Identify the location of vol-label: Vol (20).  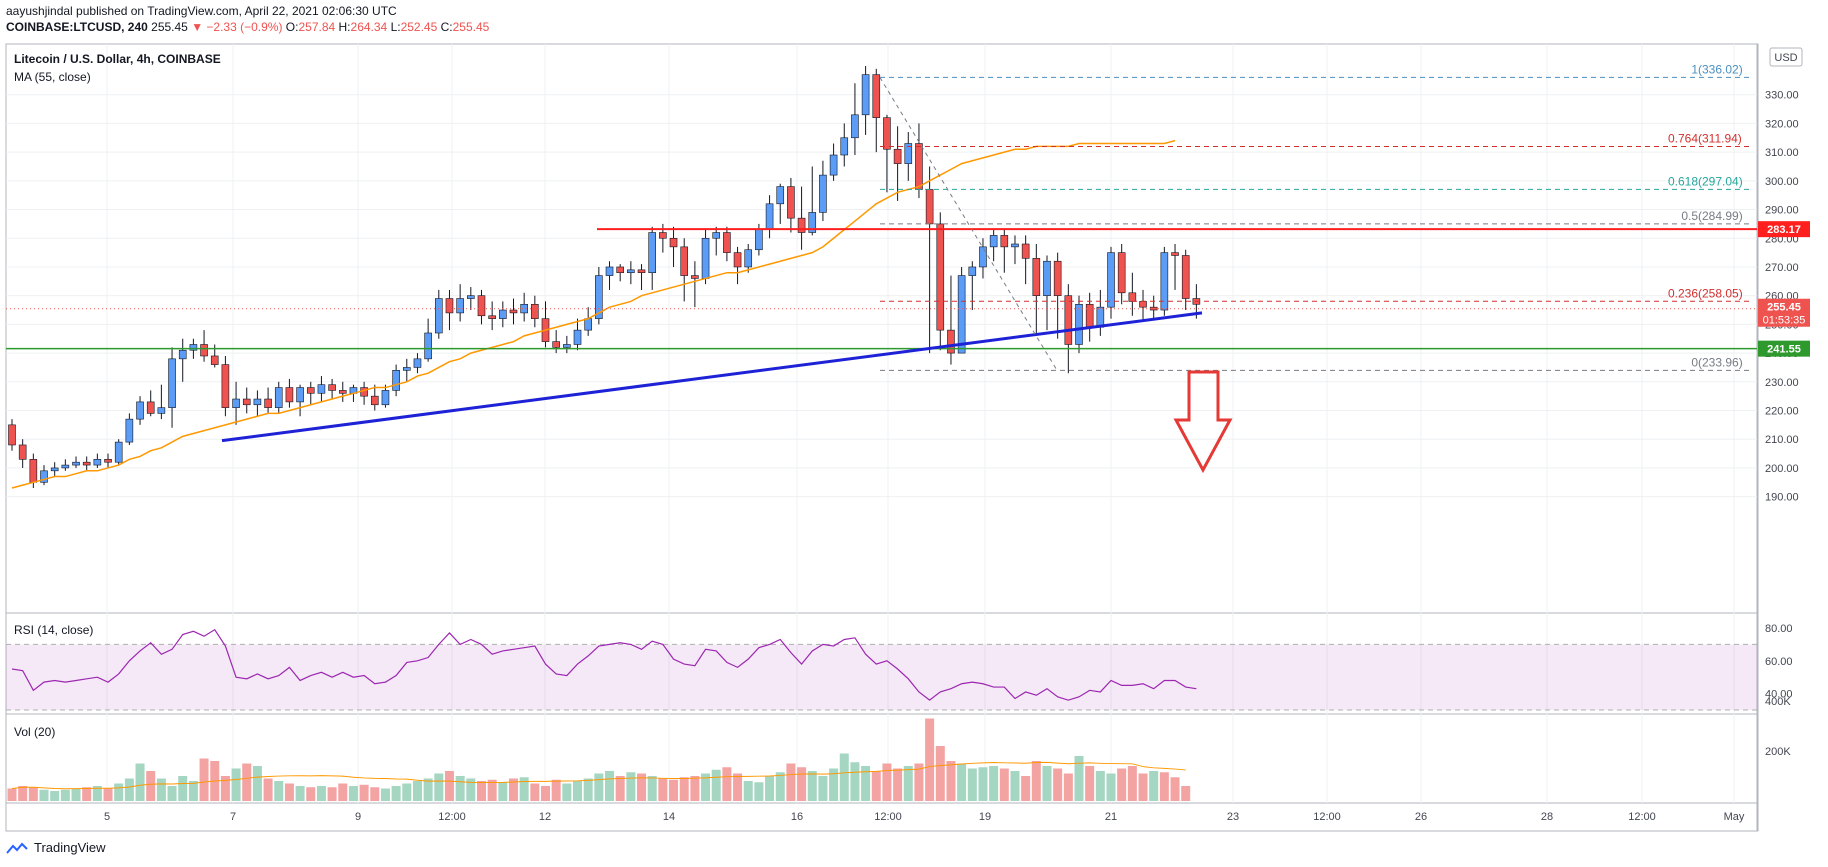
(34, 732).